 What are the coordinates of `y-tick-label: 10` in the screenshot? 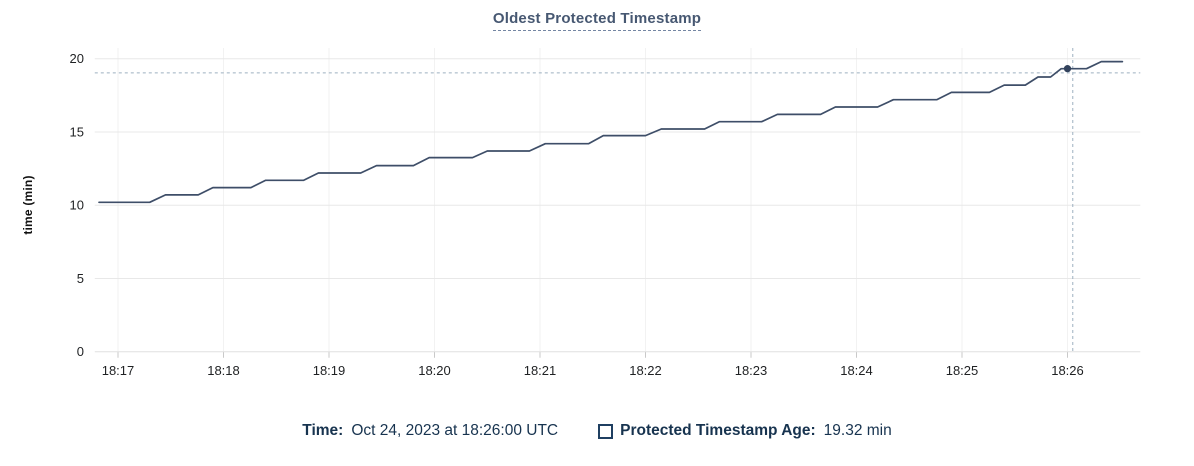 It's located at (77, 205).